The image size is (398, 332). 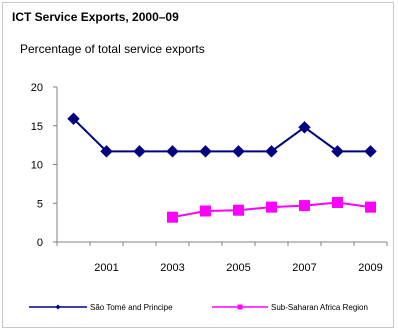 I want to click on y-tick-label: 10, so click(x=37, y=166).